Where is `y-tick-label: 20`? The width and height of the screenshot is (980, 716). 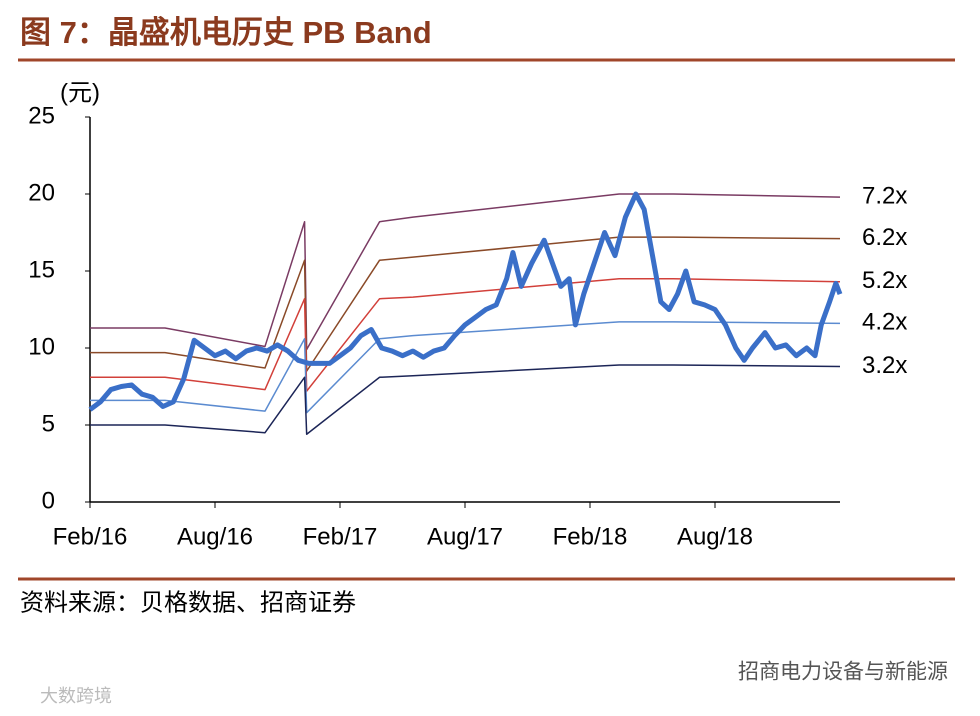 y-tick-label: 20 is located at coordinates (41, 192).